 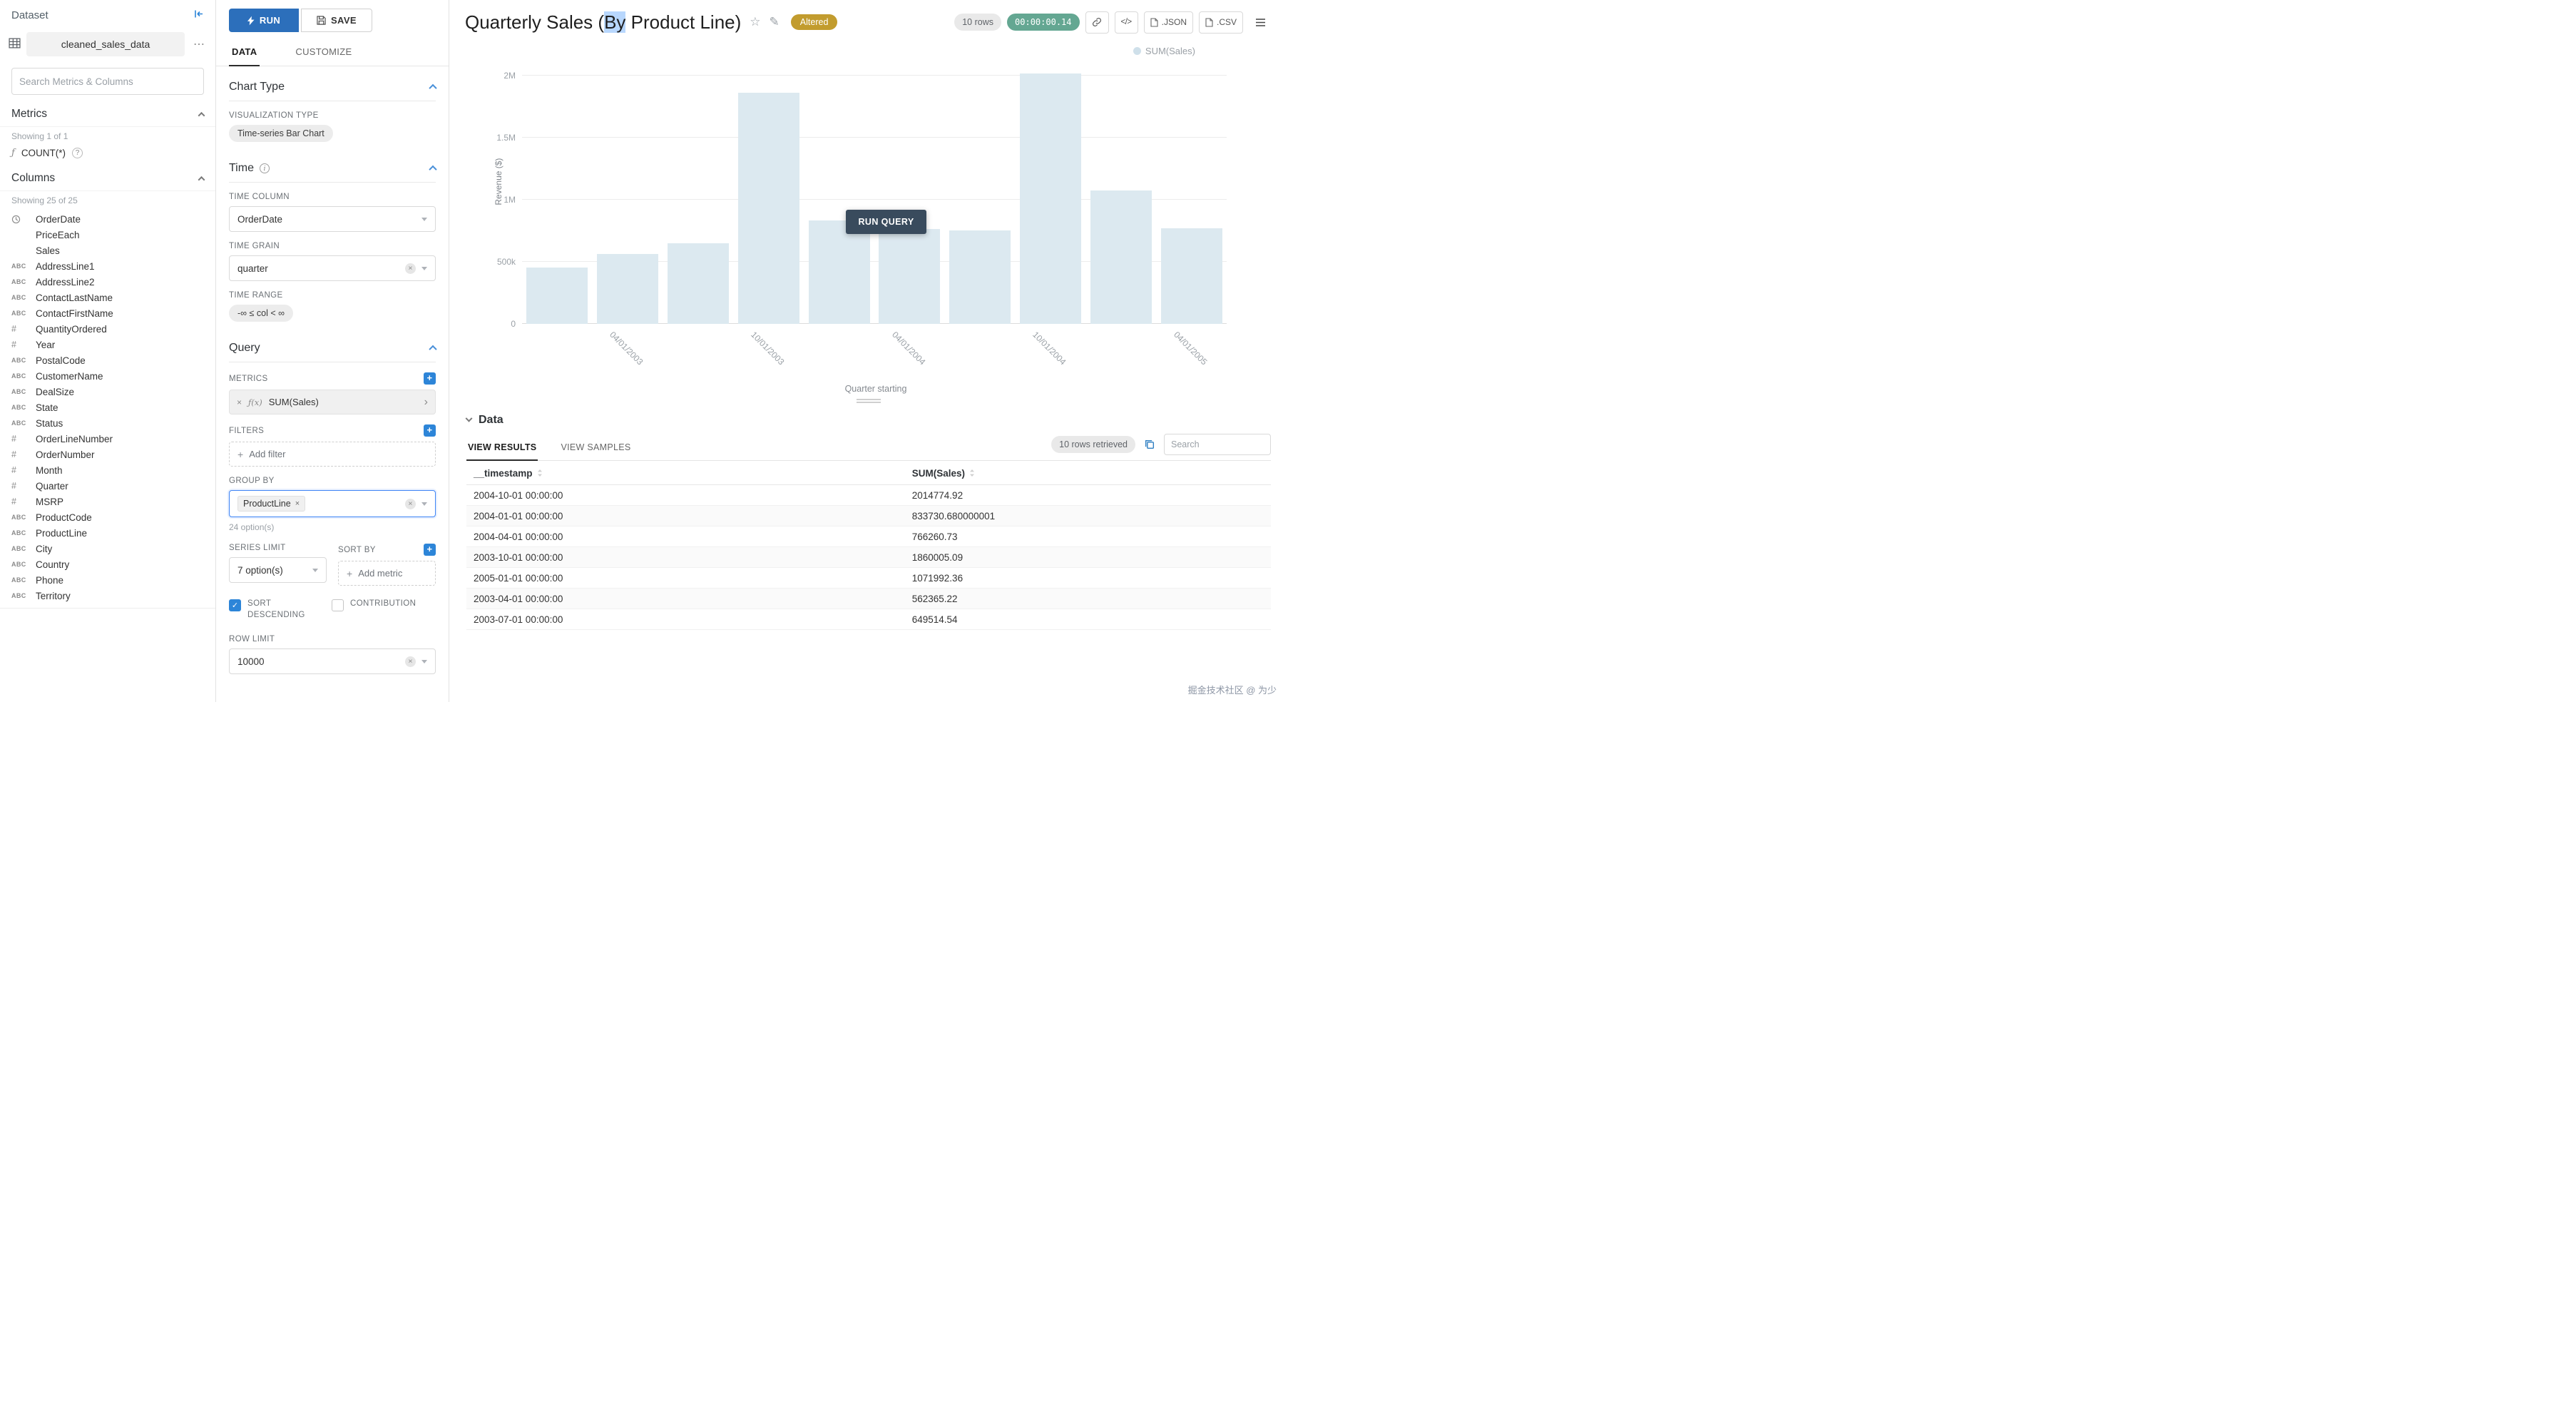 I want to click on group-by-tag-productline: ProductLine ×, so click(x=272, y=504).